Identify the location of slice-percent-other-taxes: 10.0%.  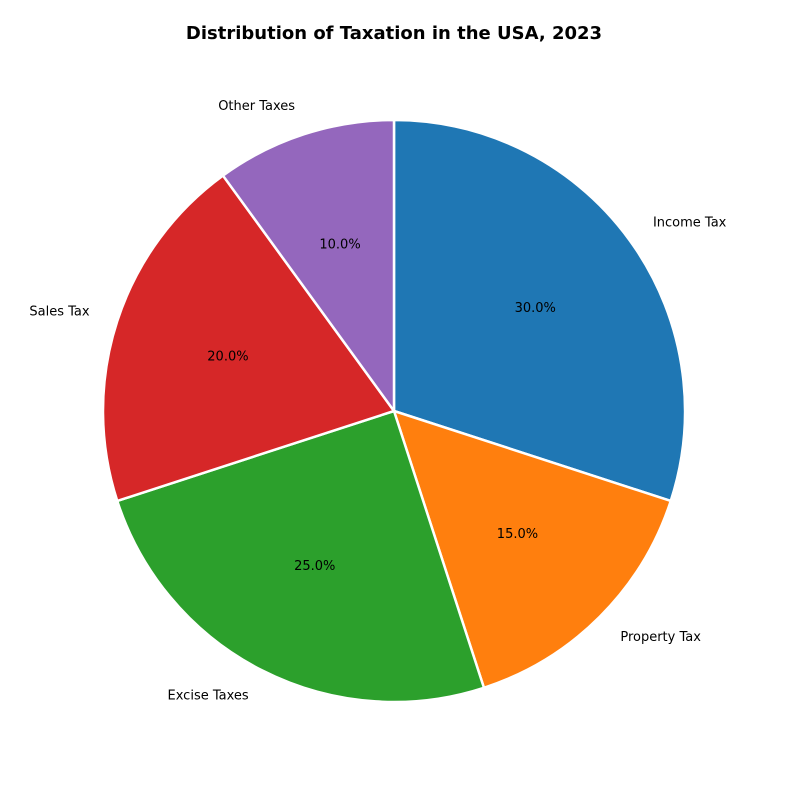
(339, 244).